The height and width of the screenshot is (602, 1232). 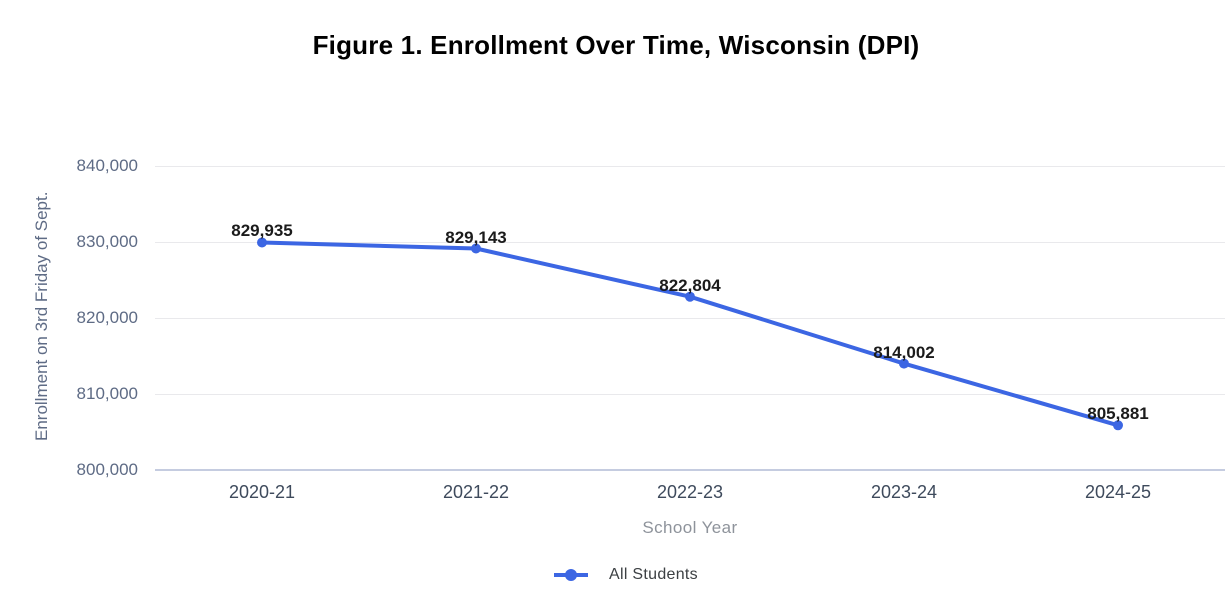 What do you see at coordinates (653, 574) in the screenshot?
I see `legend-label: All Students` at bounding box center [653, 574].